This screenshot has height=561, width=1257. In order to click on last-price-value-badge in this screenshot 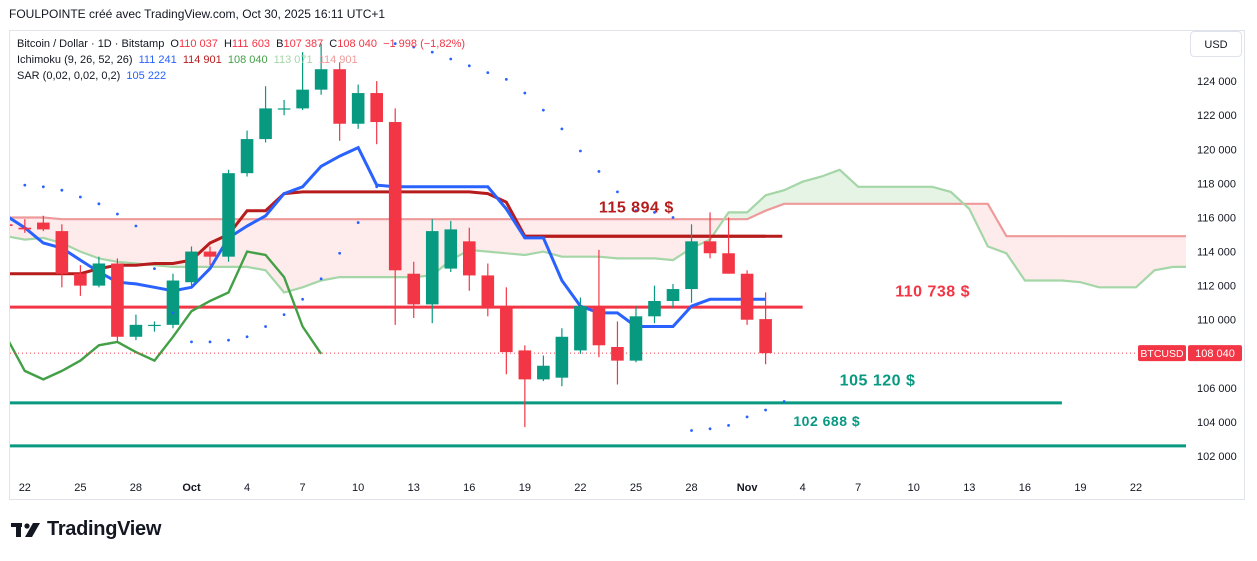, I will do `click(1215, 353)`.